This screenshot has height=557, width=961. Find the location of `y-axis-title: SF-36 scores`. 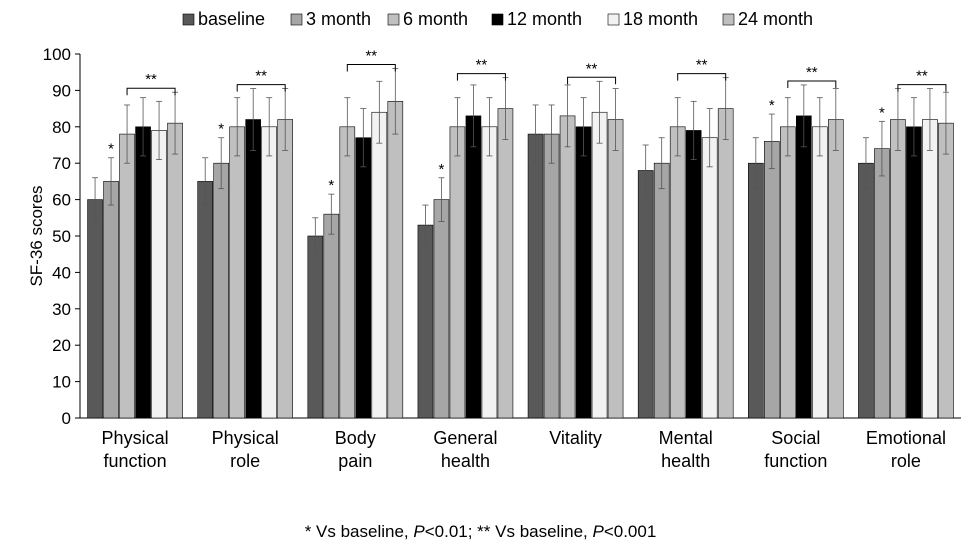

y-axis-title: SF-36 scores is located at coordinates (36, 235).